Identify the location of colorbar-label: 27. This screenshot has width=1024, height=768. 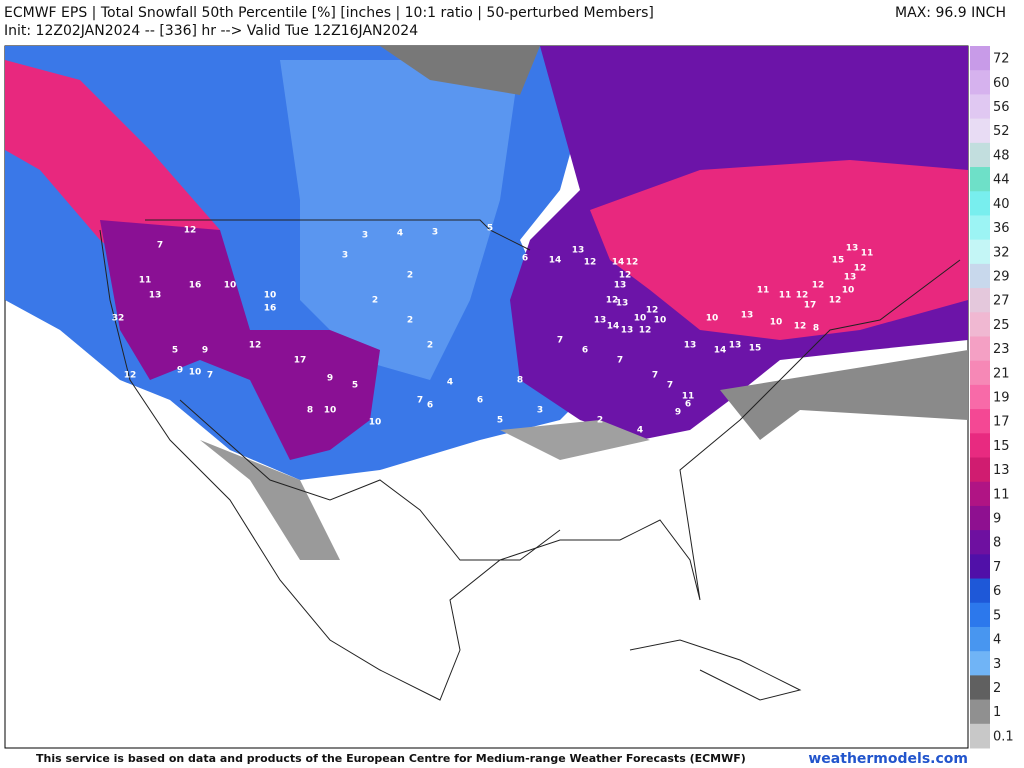
(1001, 301).